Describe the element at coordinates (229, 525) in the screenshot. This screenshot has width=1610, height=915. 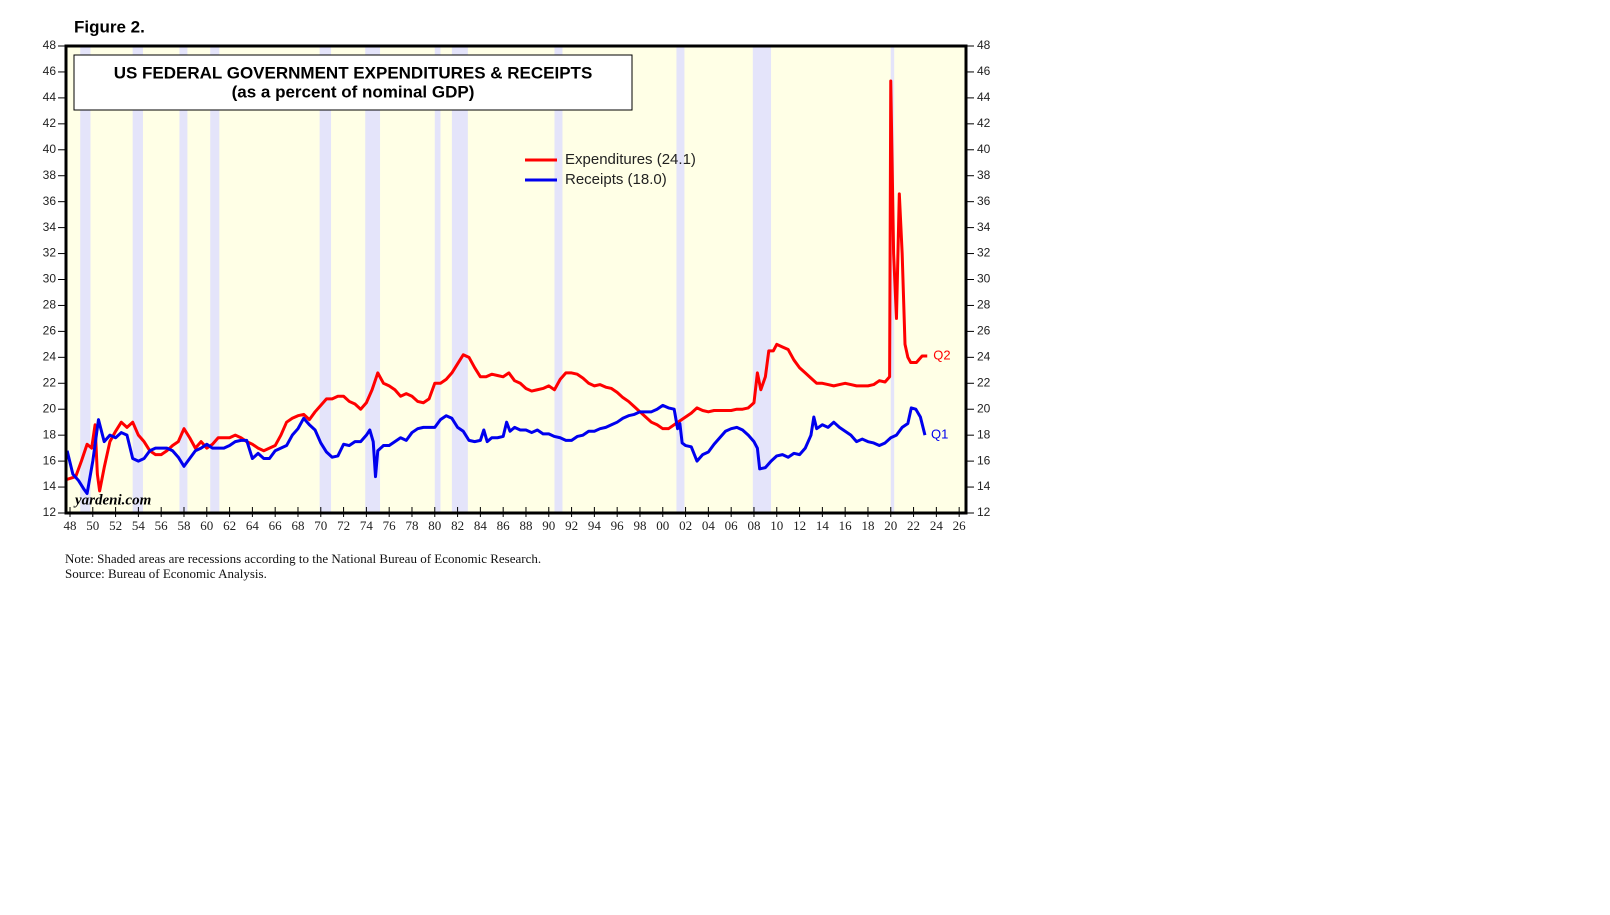
I see `x-tick-label: 62` at that location.